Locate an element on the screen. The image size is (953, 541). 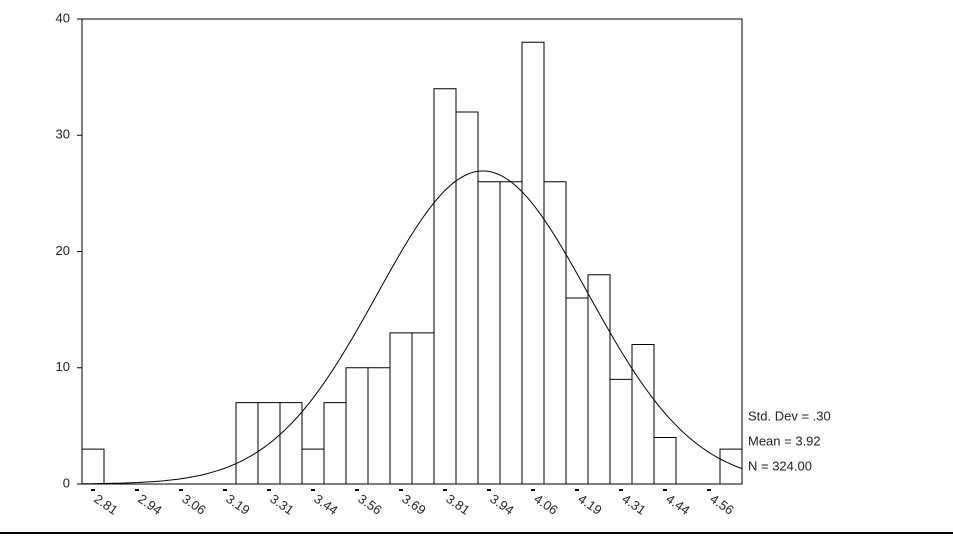
x-tick-label: 4.44 is located at coordinates (677, 504).